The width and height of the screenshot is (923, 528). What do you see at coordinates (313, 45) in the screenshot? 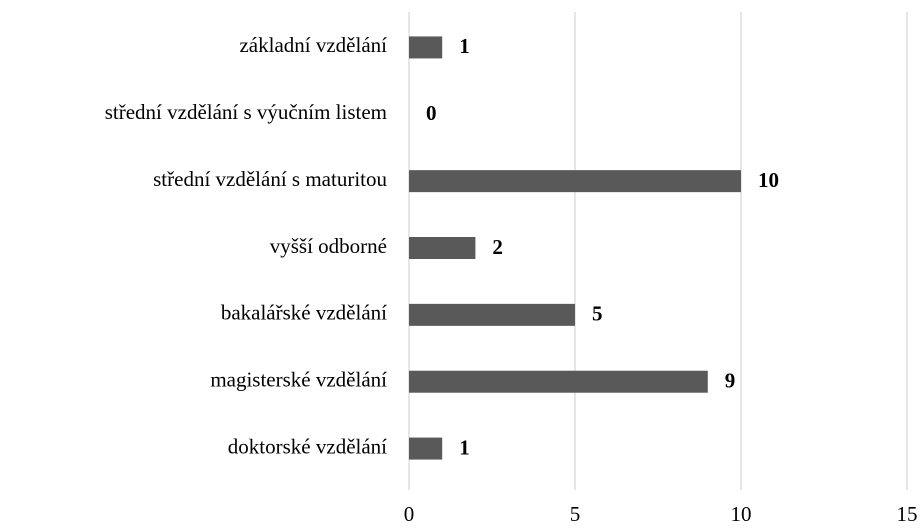
I see `y-tick-label: základní vzdělání` at bounding box center [313, 45].